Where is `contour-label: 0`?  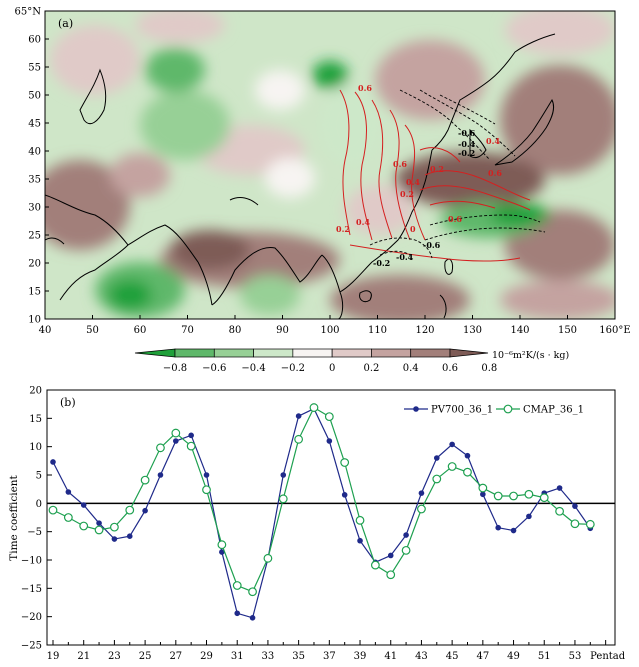 contour-label: 0 is located at coordinates (413, 229).